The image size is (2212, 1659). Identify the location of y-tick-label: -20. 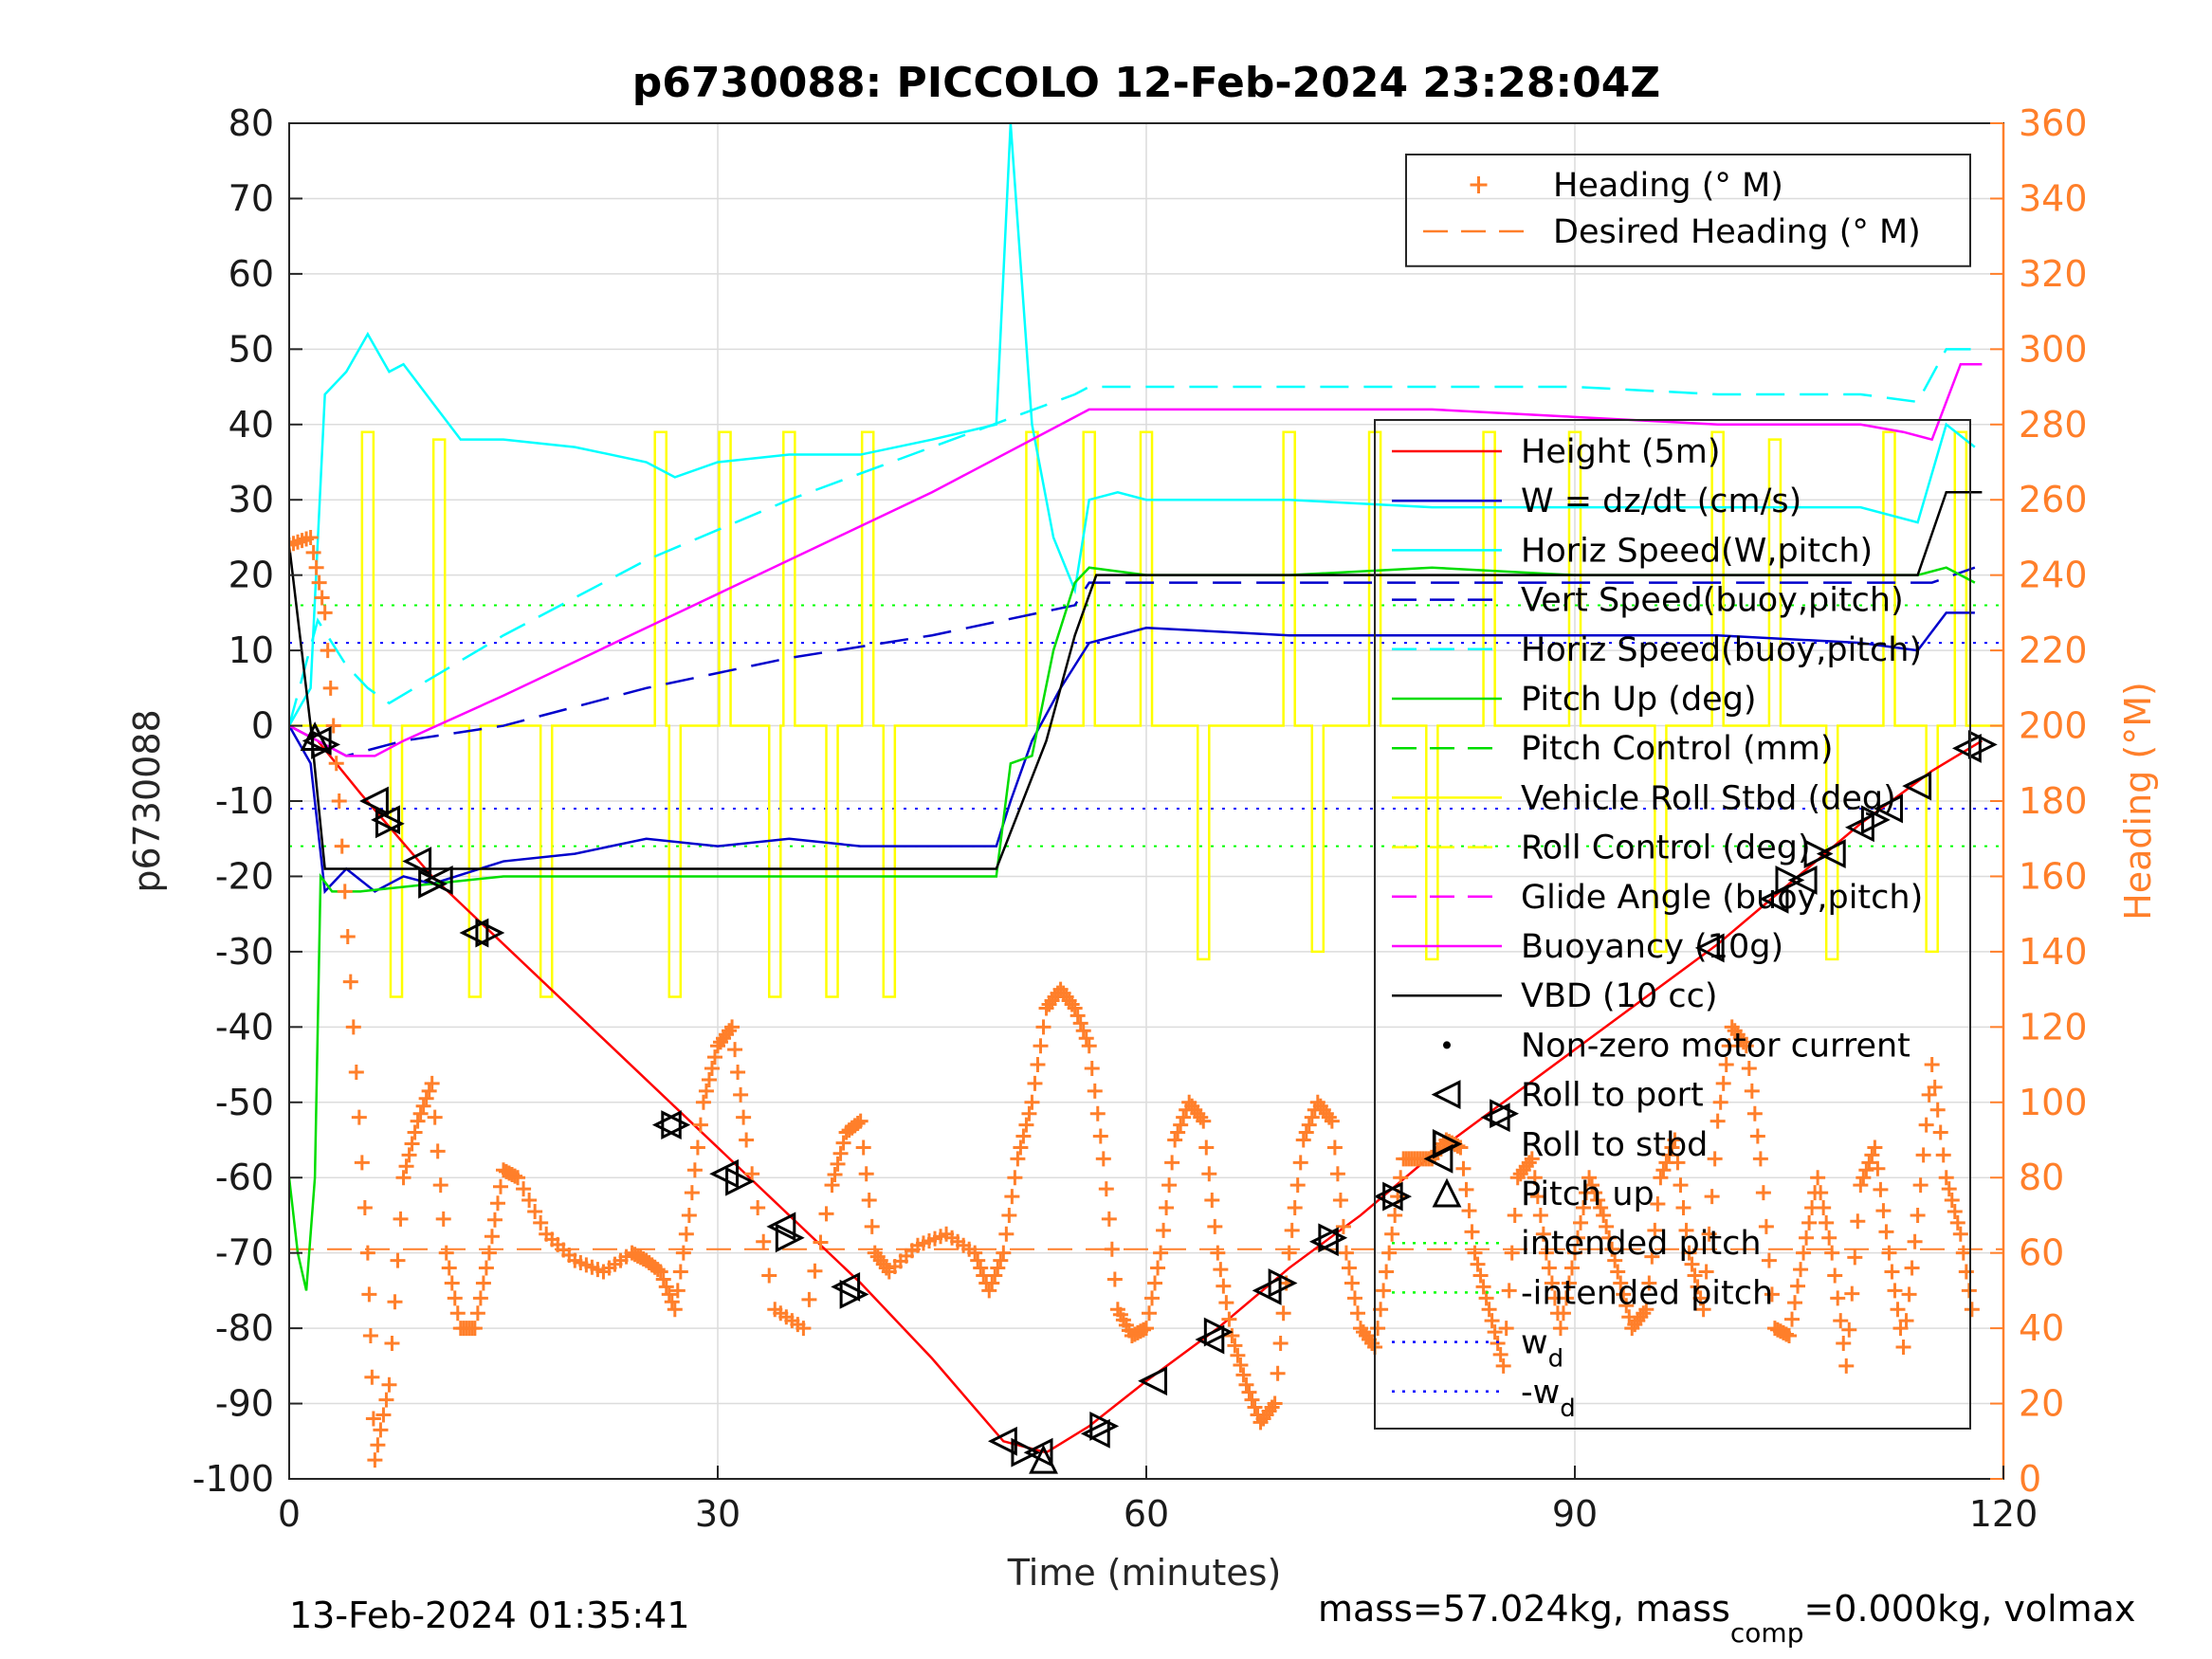
(244, 876).